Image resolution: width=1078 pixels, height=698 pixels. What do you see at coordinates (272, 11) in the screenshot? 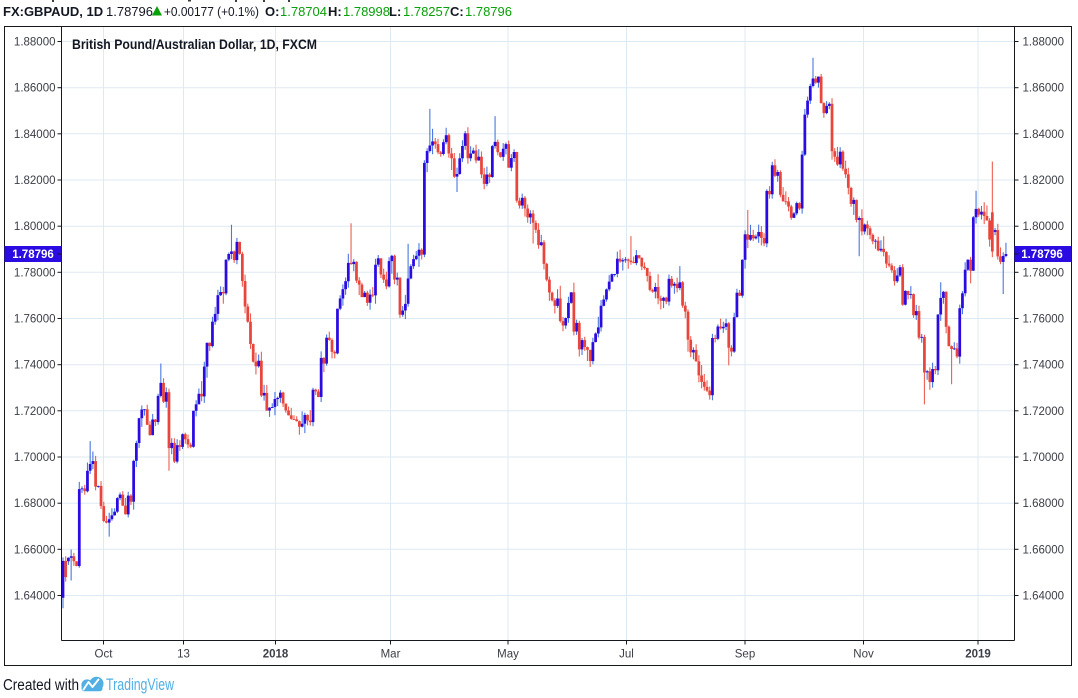
I see `svg-text: O:` at bounding box center [272, 11].